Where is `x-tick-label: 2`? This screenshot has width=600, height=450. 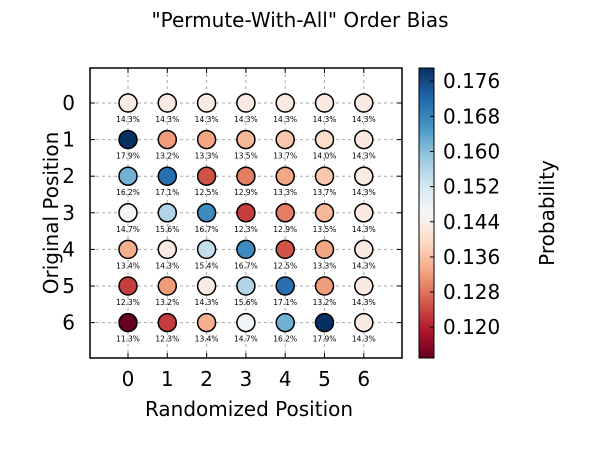
x-tick-label: 2 is located at coordinates (206, 379).